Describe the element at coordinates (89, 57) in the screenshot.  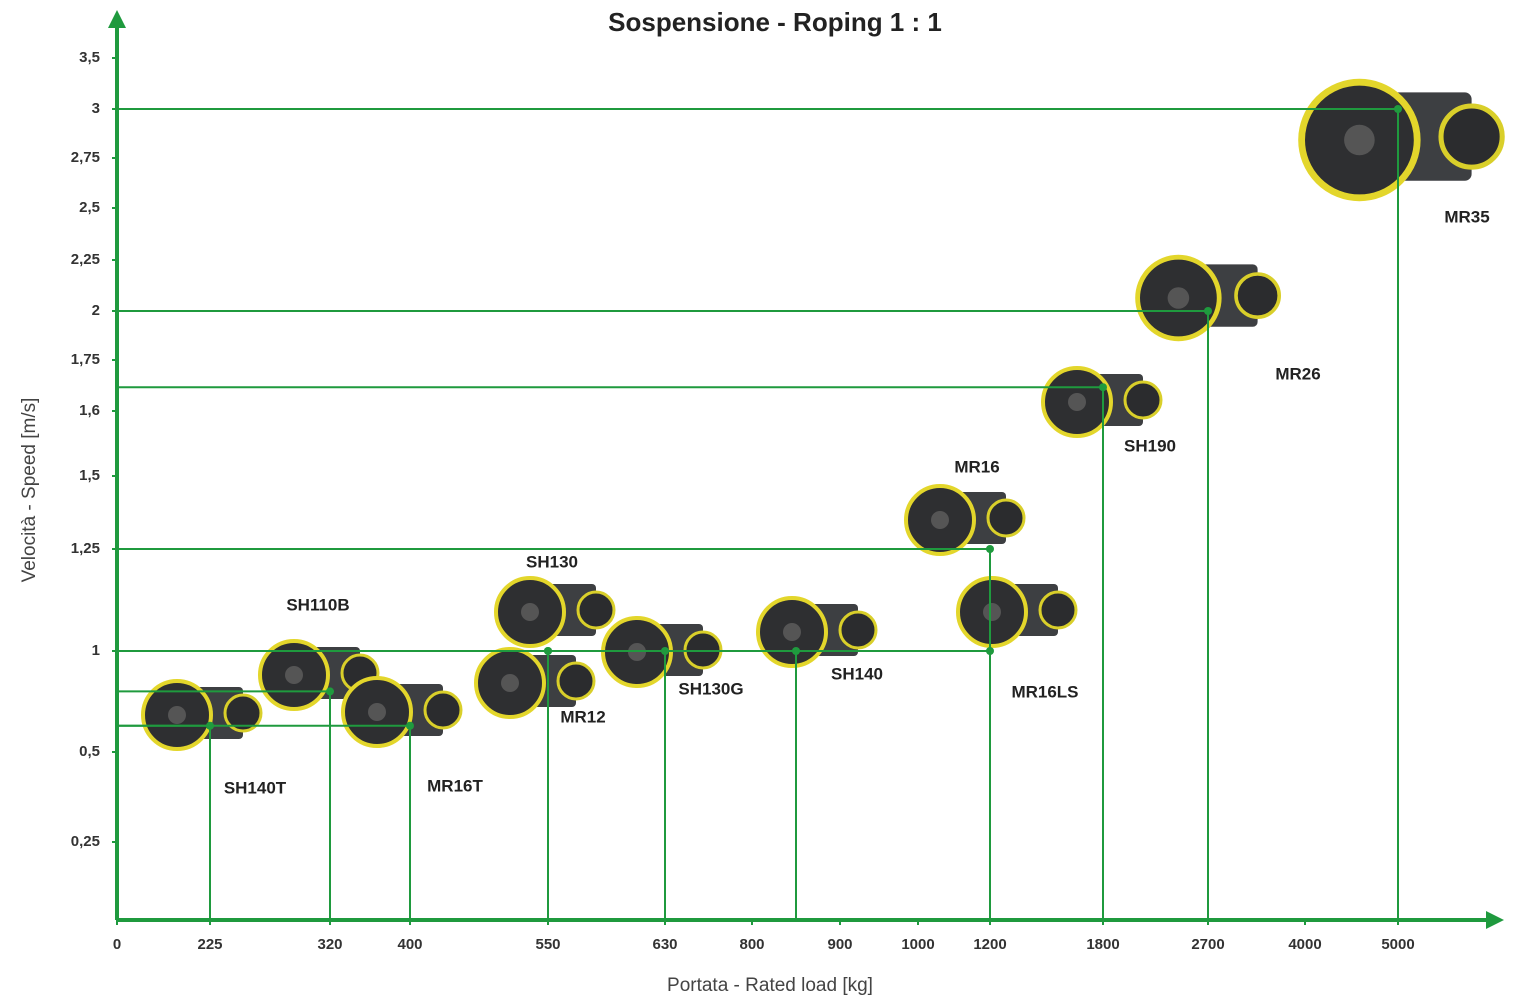
I see `y-tick-label: 3,5` at that location.